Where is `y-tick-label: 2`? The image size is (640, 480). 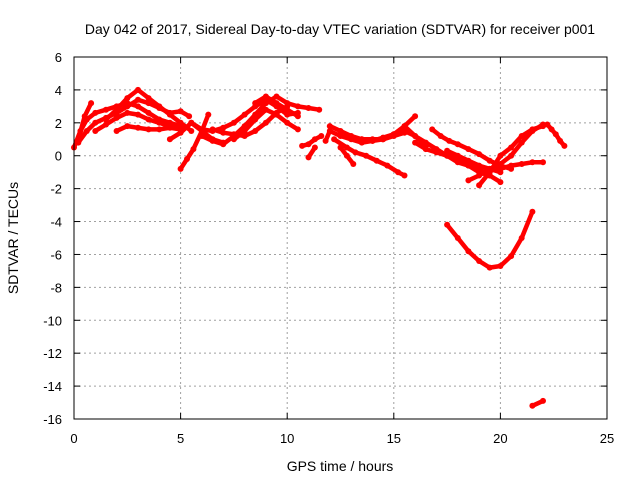
y-tick-label: 2 is located at coordinates (58, 123).